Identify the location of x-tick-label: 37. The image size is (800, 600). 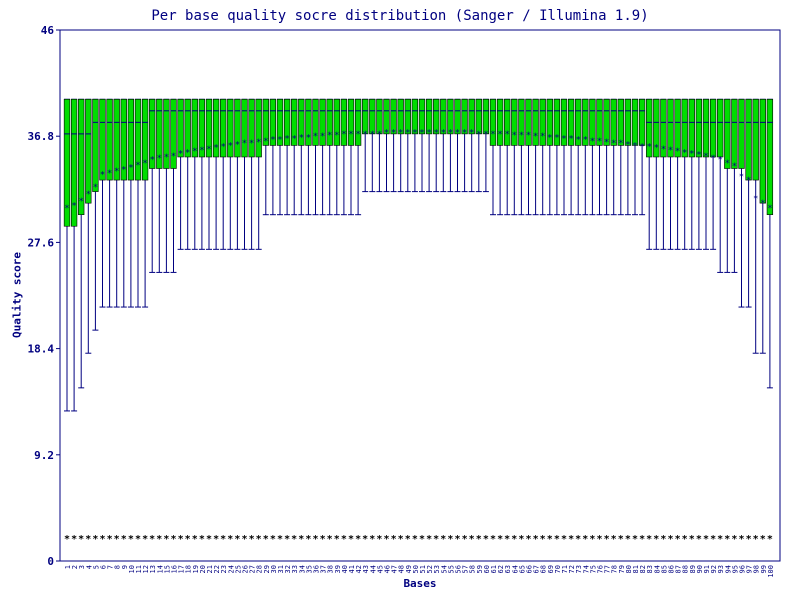
(324, 569).